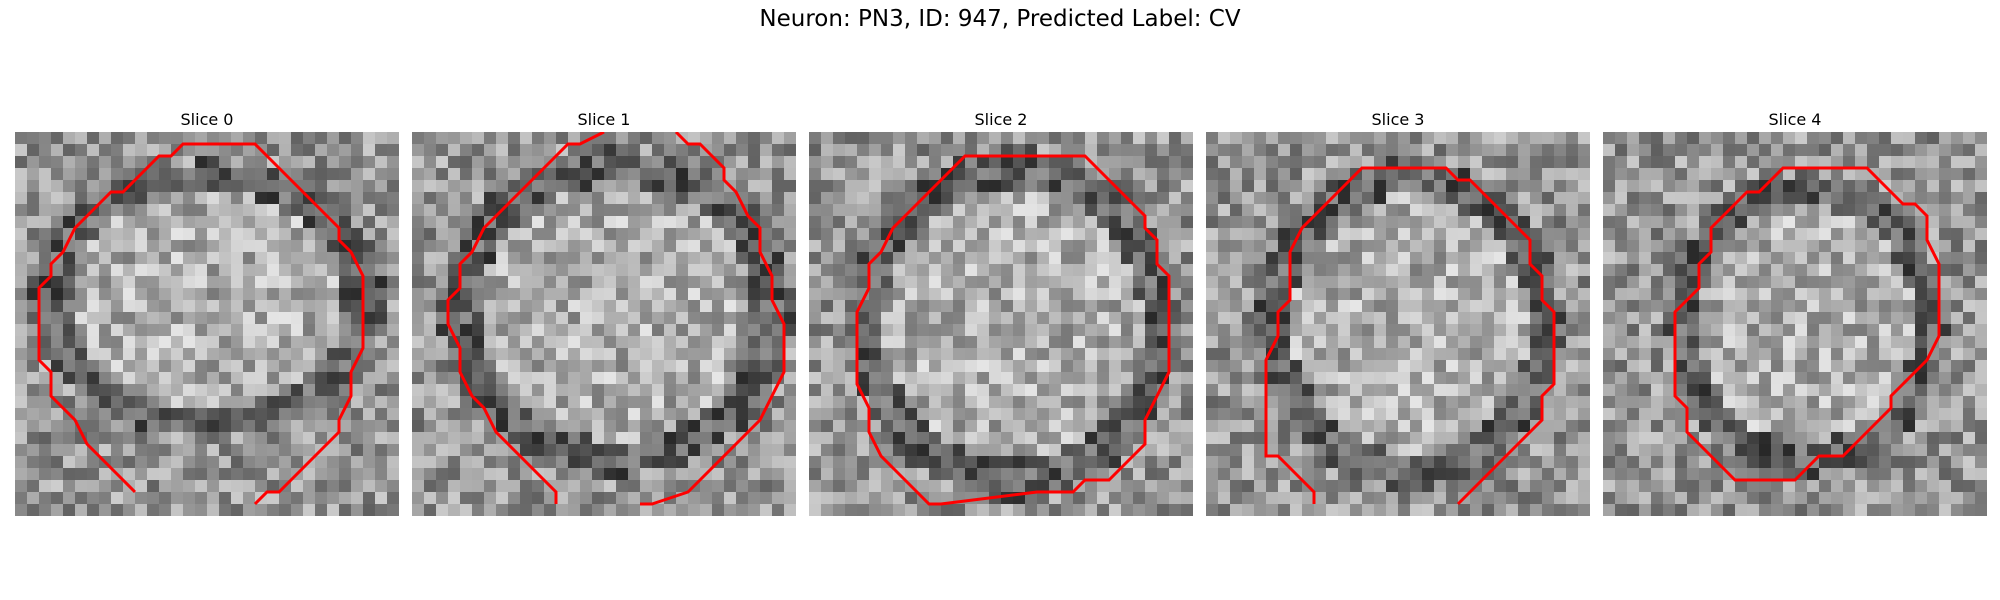  I want to click on slice-title: Slice 4, so click(1795, 119).